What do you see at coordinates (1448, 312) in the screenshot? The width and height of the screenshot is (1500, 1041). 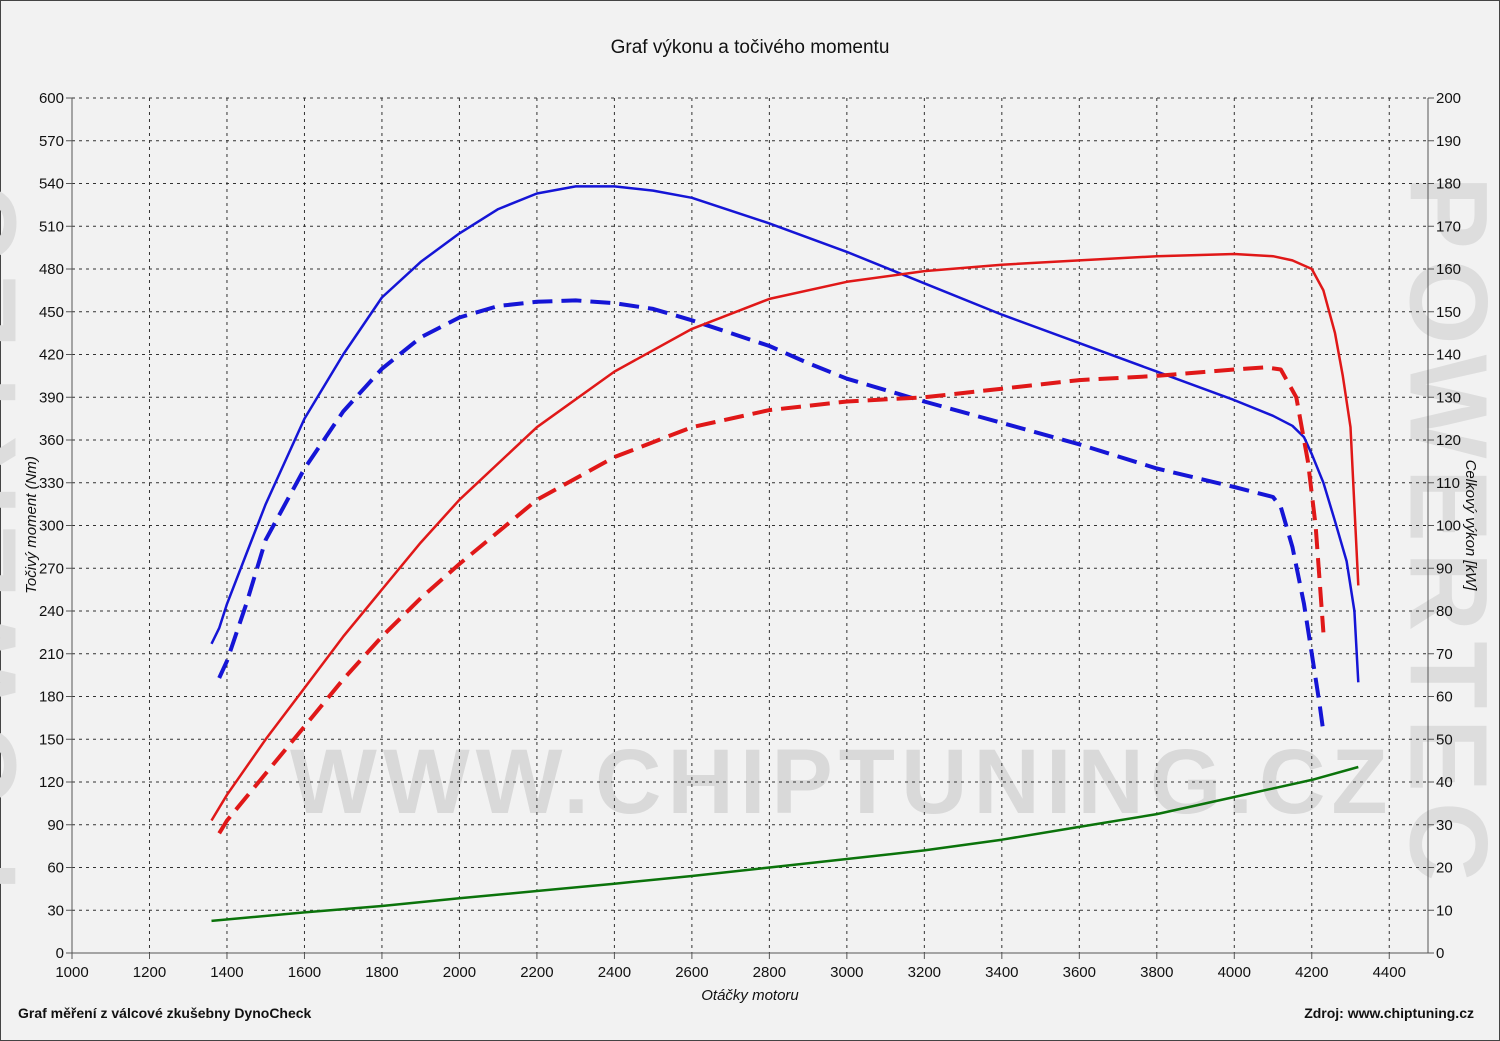 I see `right-y-tick-label: 150` at bounding box center [1448, 312].